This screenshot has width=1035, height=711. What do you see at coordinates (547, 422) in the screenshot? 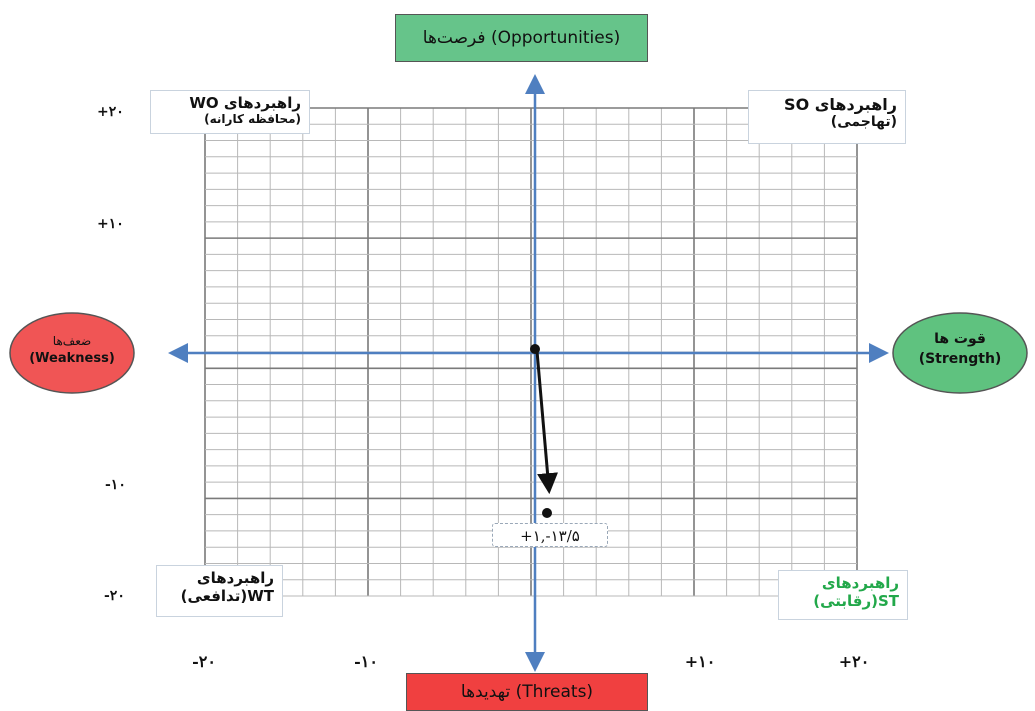
I see `result-arrow` at bounding box center [547, 422].